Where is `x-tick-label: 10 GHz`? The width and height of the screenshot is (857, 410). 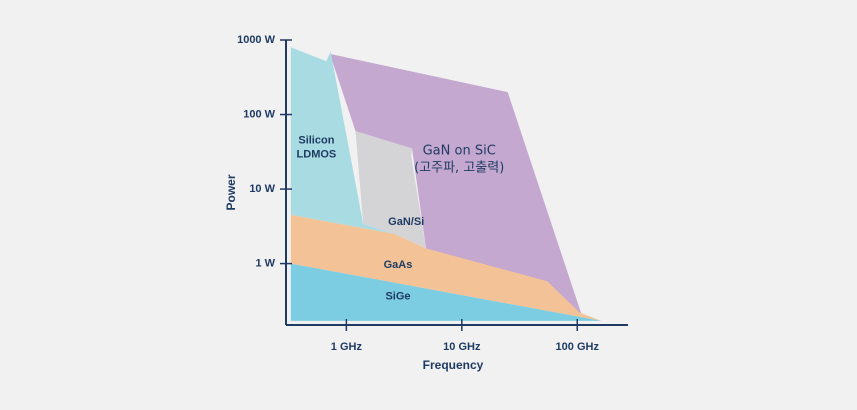 x-tick-label: 10 GHz is located at coordinates (462, 347).